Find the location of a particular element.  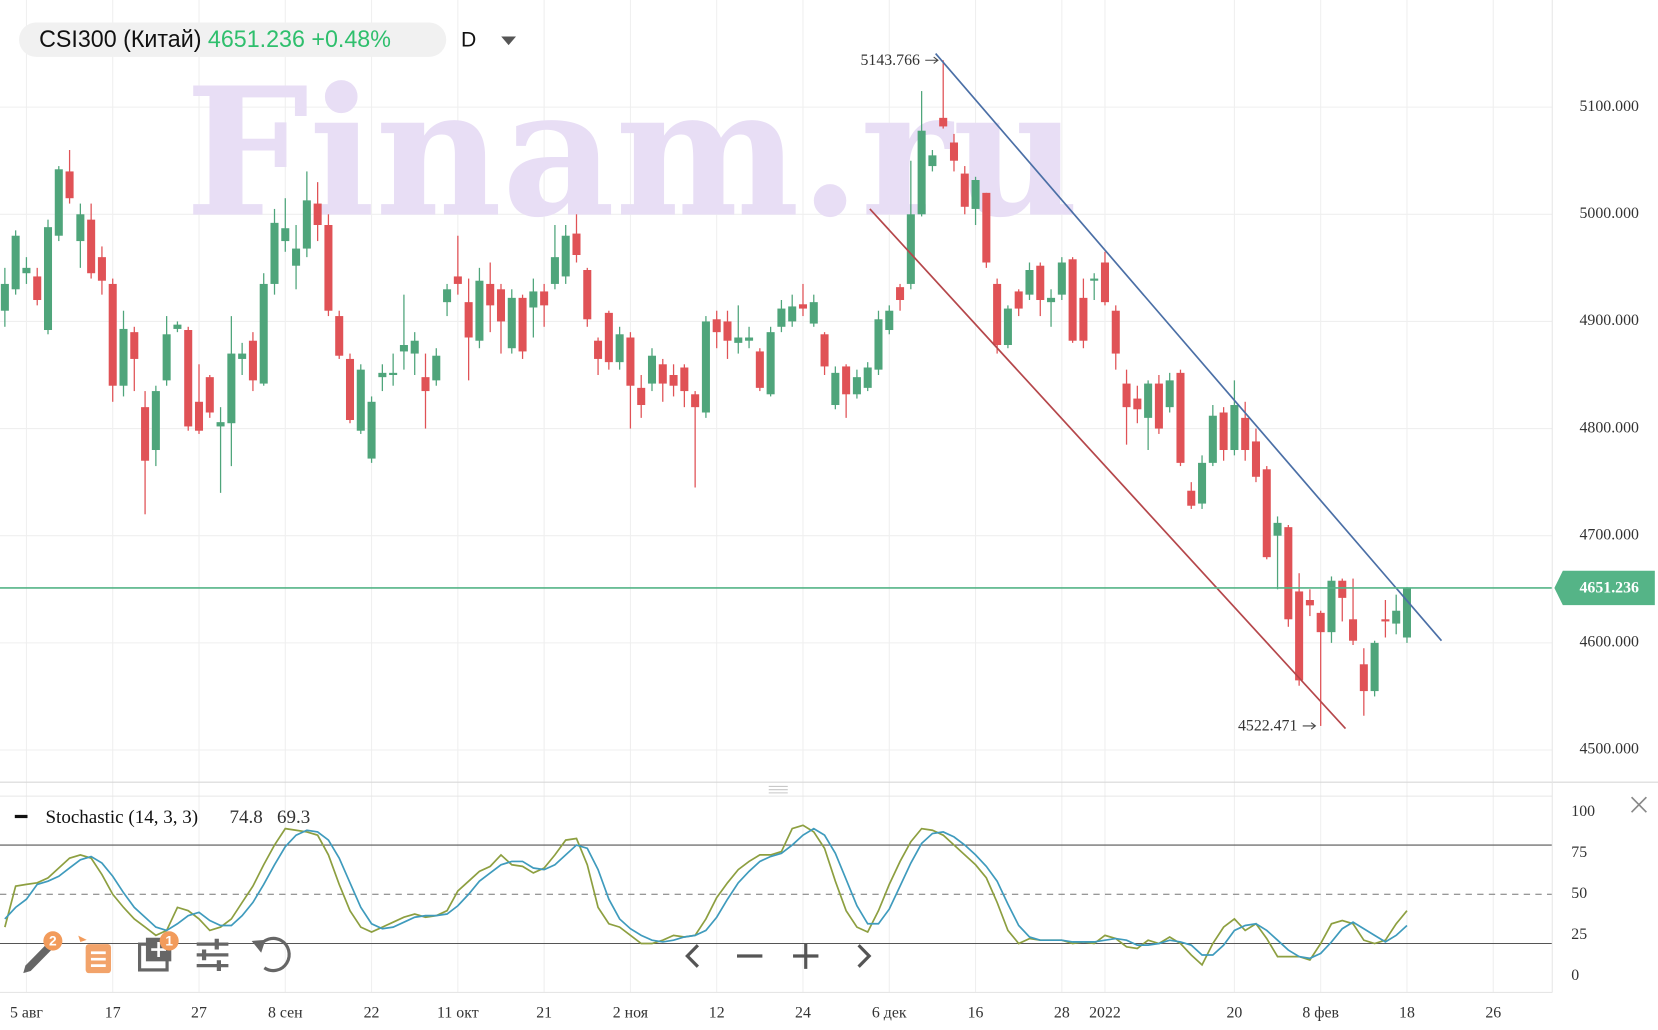

x-tick-label: 27 is located at coordinates (199, 1013).